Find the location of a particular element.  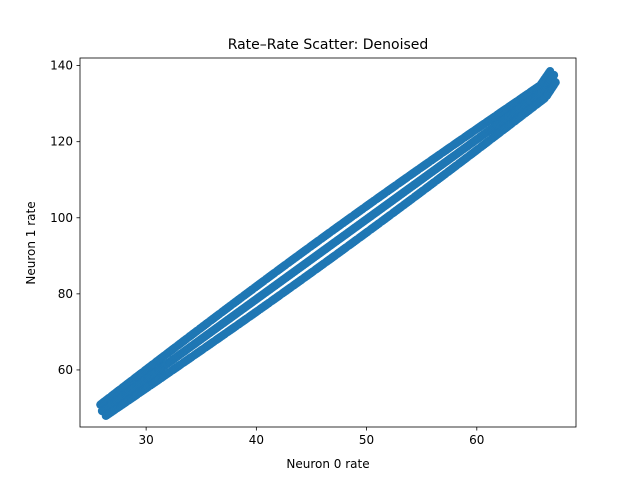

x-tick-label: 30 is located at coordinates (145, 440).